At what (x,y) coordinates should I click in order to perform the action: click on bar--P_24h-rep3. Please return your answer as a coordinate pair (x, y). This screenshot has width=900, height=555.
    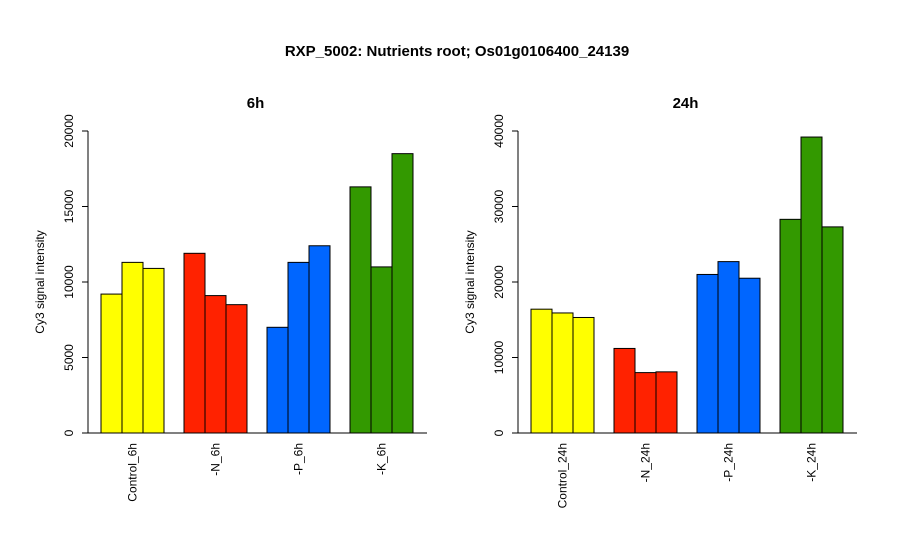
    Looking at the image, I should click on (749, 355).